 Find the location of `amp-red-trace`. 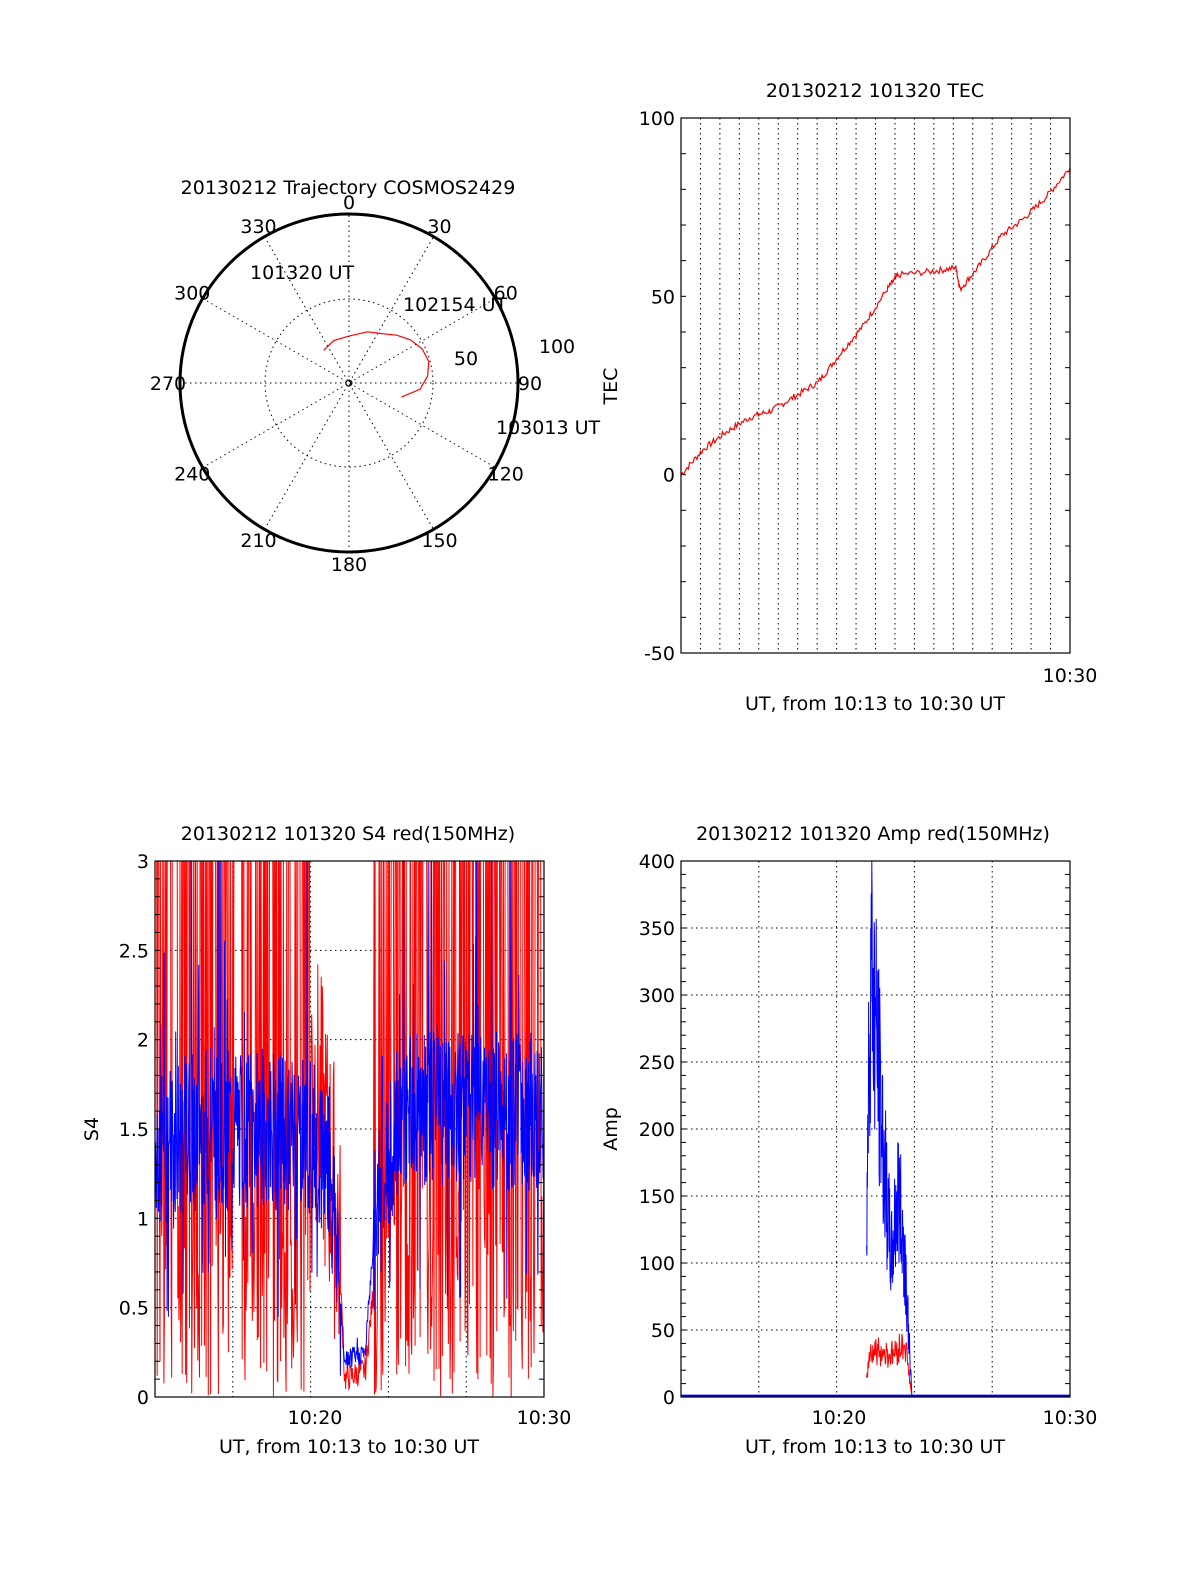

amp-red-trace is located at coordinates (890, 1365).